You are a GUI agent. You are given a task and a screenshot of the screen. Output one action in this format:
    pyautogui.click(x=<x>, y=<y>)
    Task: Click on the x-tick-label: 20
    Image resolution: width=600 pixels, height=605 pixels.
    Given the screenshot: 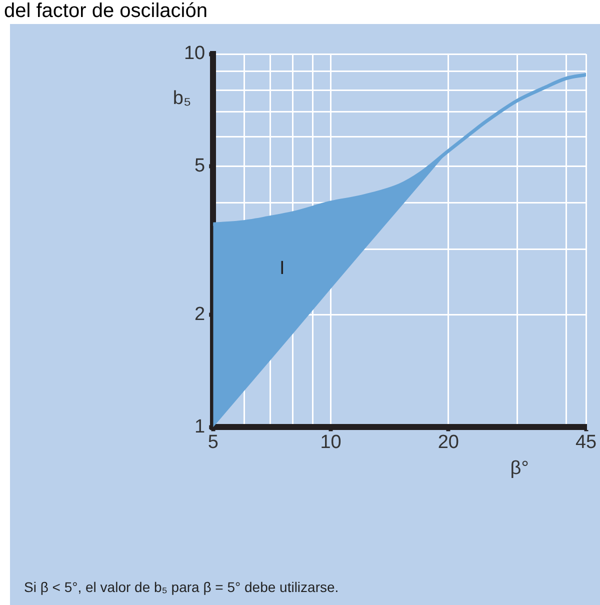 What is the action you would take?
    pyautogui.click(x=448, y=442)
    